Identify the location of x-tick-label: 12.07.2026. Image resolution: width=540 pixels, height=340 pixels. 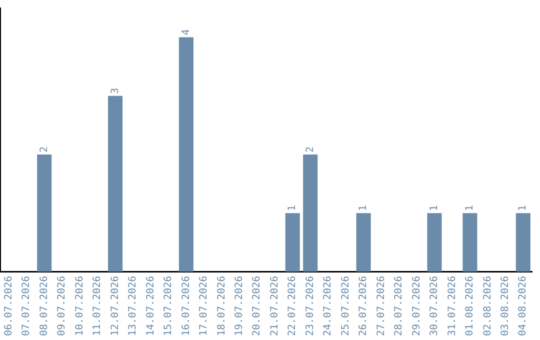
(115, 306).